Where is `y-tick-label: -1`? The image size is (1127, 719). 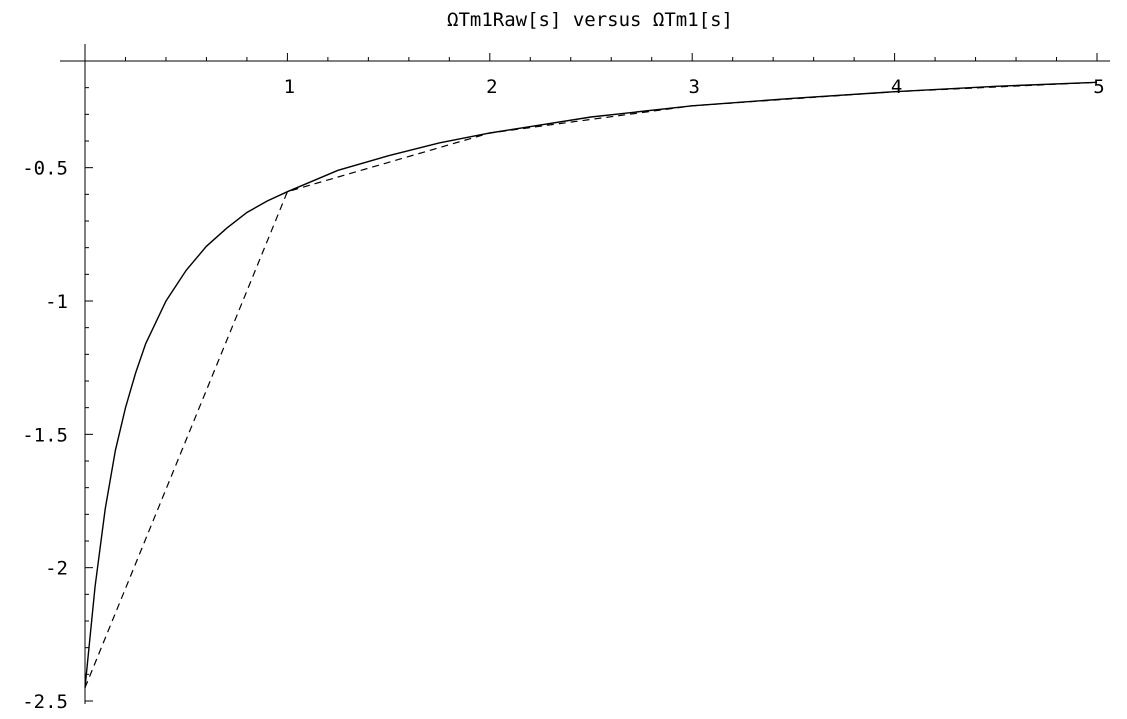 y-tick-label: -1 is located at coordinates (56, 302).